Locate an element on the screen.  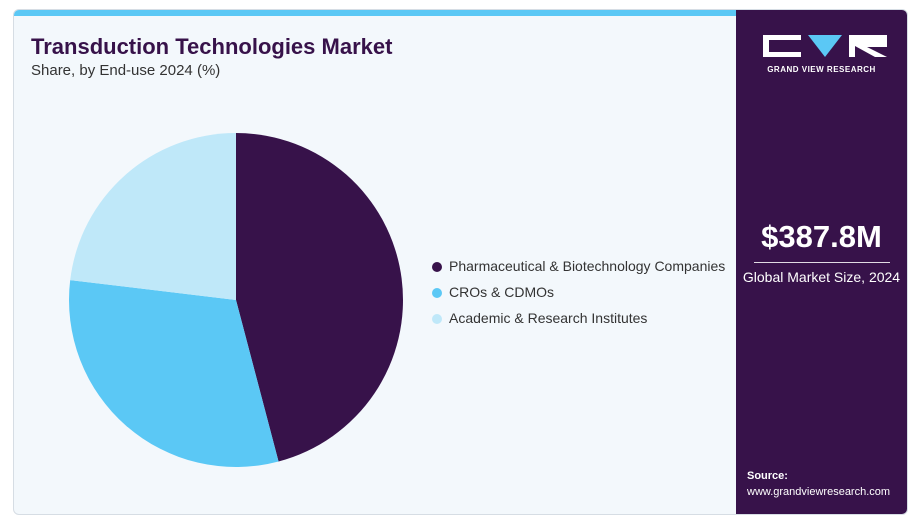
divider is located at coordinates (822, 262).